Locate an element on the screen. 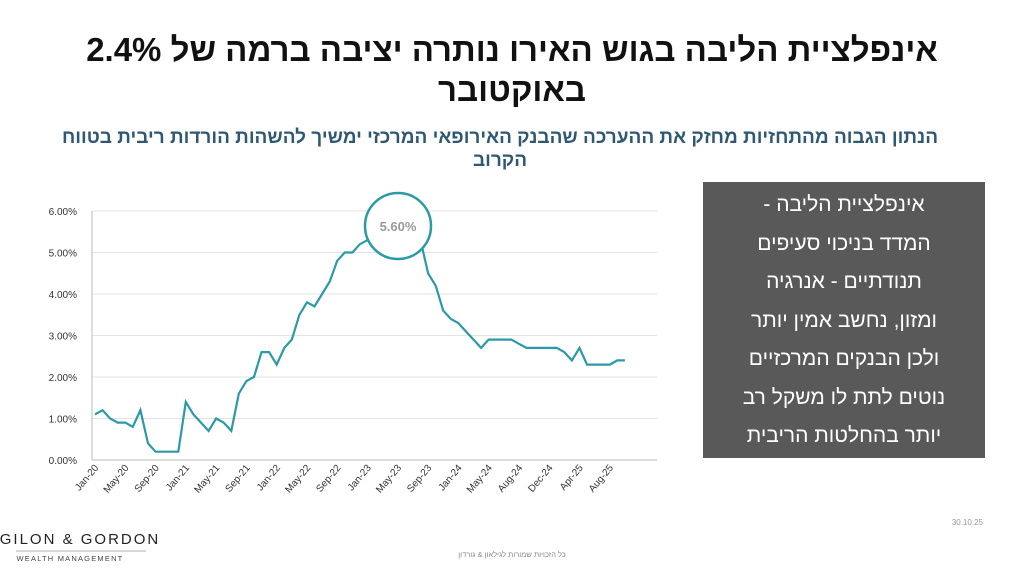  x-tick-label: Jan-23 is located at coordinates (360, 478).